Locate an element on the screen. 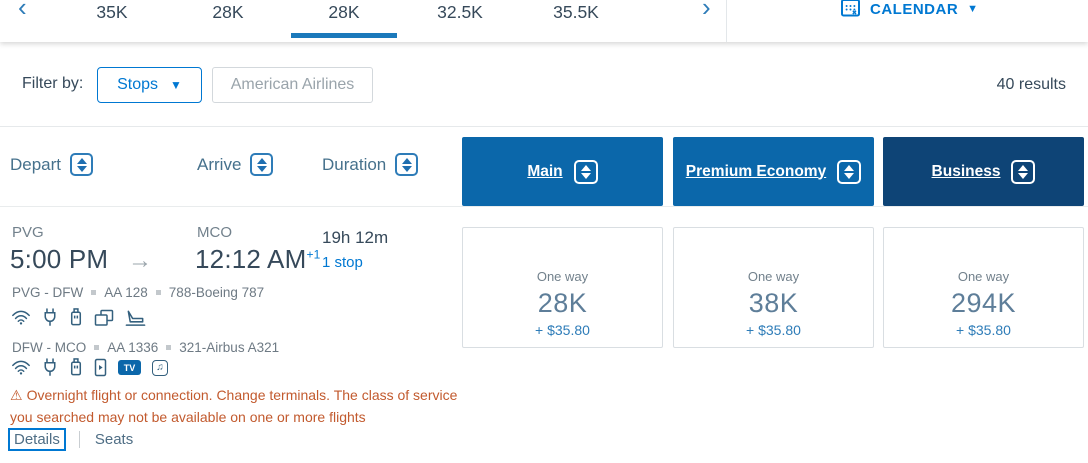 This screenshot has width=1088, height=463. price-carousel: ‹ 35K 28K 28K 32.5K 35.5K › is located at coordinates (544, 21).